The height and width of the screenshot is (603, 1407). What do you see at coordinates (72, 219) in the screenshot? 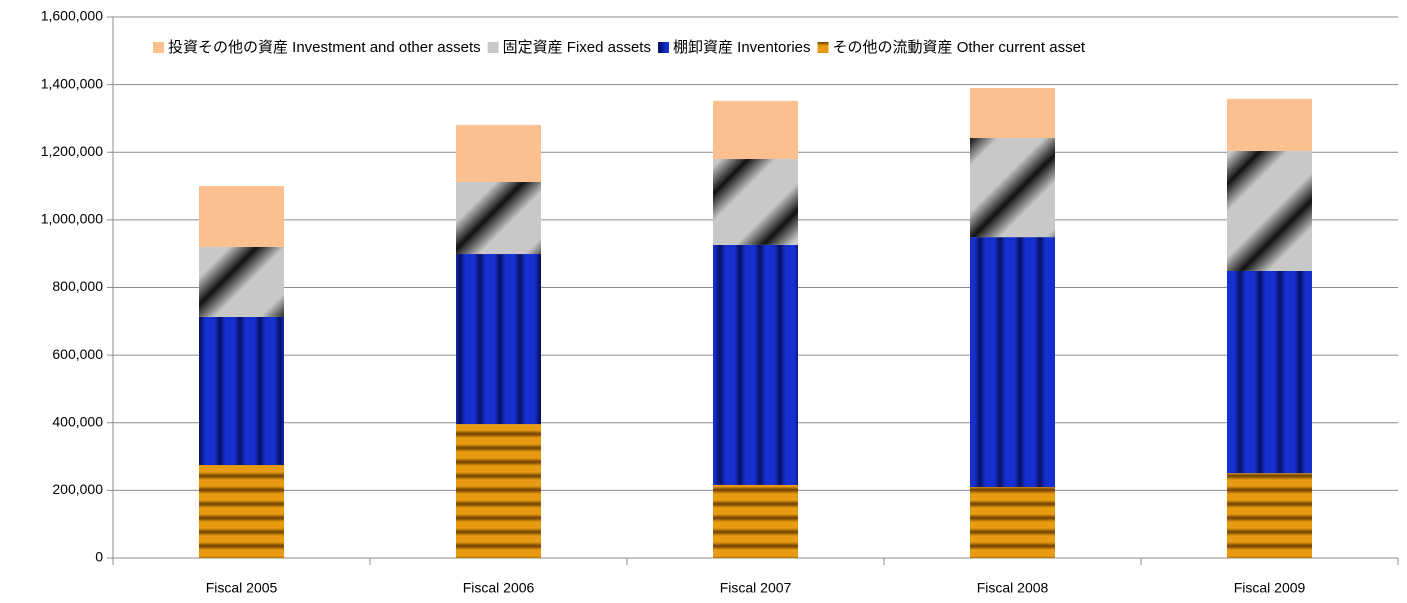
I see `y-tick-label: 1,000,000` at bounding box center [72, 219].